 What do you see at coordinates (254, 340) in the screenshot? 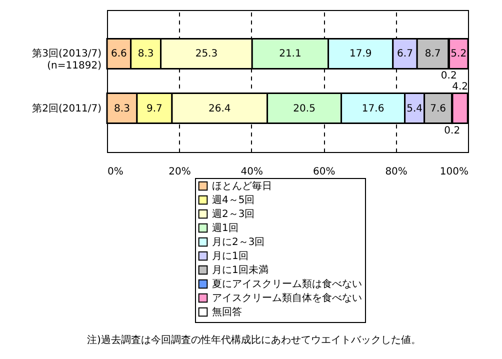
I see `text: 注)過去調査は今回調査の性年代構成比にあわせてウエイトバックした値。` at bounding box center [254, 340].